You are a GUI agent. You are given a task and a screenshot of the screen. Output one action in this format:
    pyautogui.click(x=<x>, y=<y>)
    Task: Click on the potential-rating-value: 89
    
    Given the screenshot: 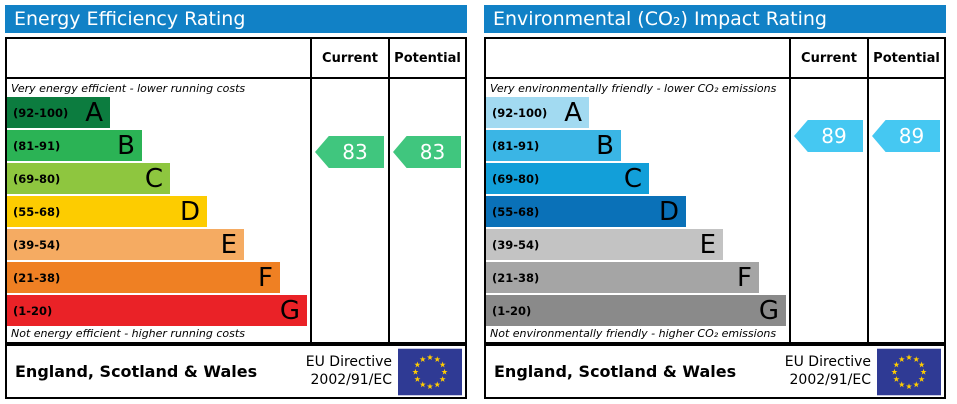 What is the action you would take?
    pyautogui.click(x=911, y=136)
    